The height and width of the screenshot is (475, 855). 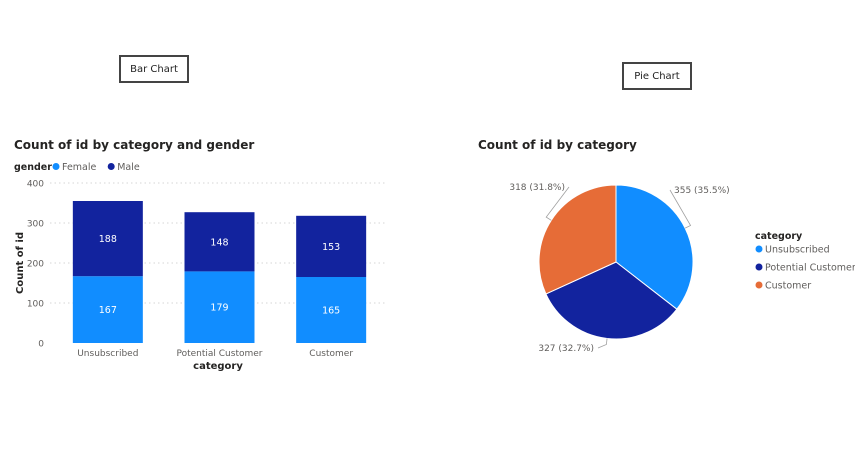 I want to click on data-label: 179, so click(x=219, y=308).